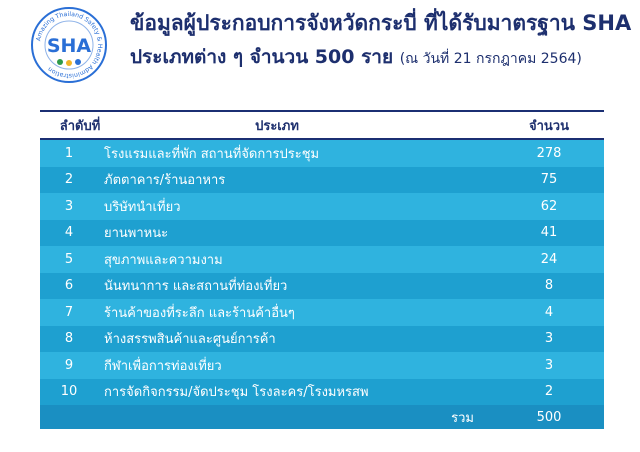 This screenshot has width=640, height=452. I want to click on row-category: ร้านค้าของที่ระลึก และร้านค้าอื่นๆ, so click(199, 313).